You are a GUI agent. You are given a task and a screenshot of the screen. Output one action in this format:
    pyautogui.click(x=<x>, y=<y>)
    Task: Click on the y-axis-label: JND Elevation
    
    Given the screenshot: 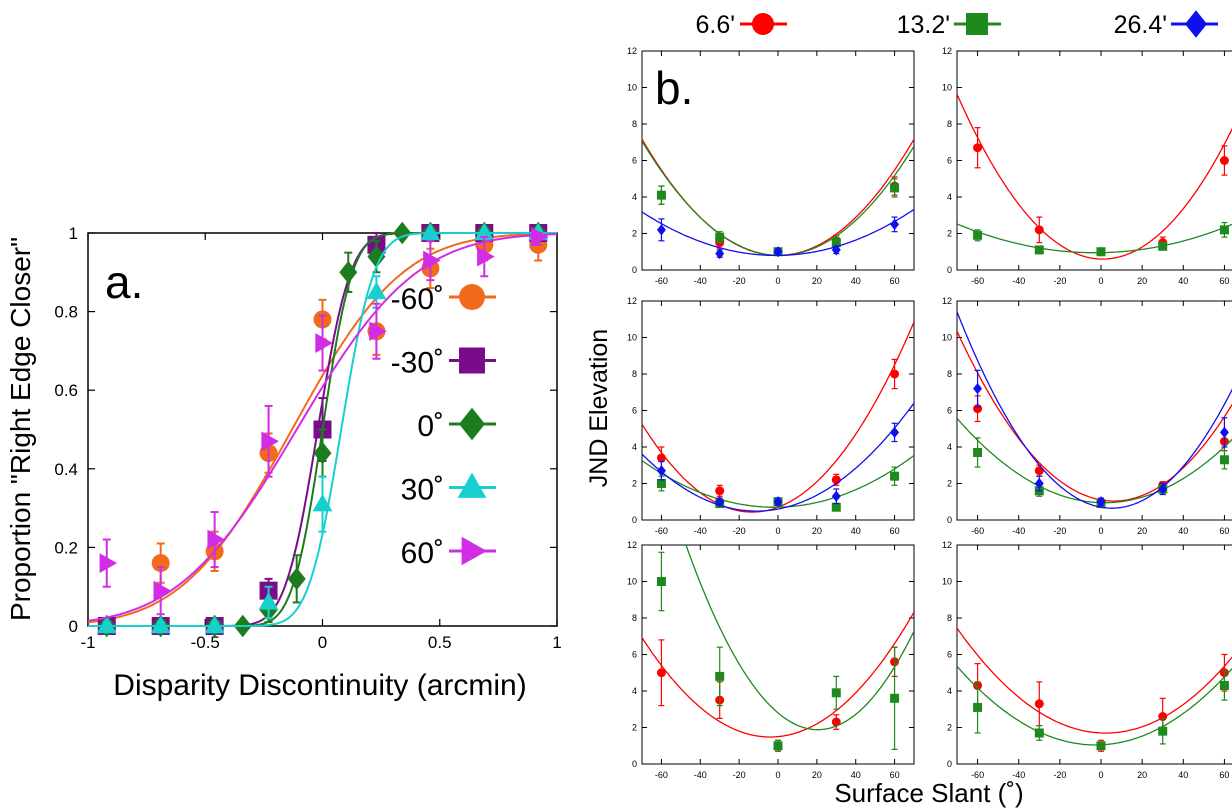 What is the action you would take?
    pyautogui.click(x=599, y=408)
    